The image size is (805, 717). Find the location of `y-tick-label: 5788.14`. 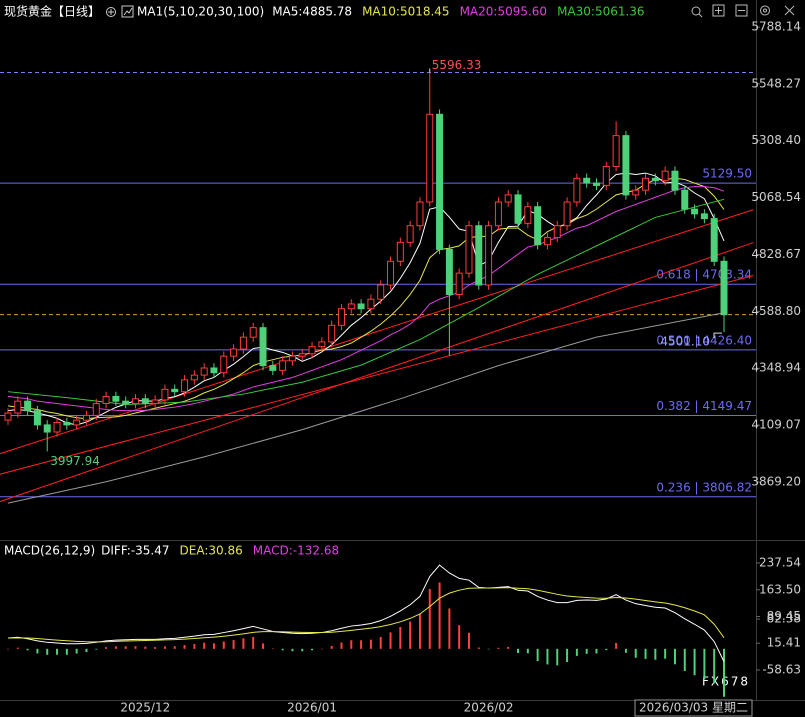

y-tick-label: 5788.14 is located at coordinates (776, 26).